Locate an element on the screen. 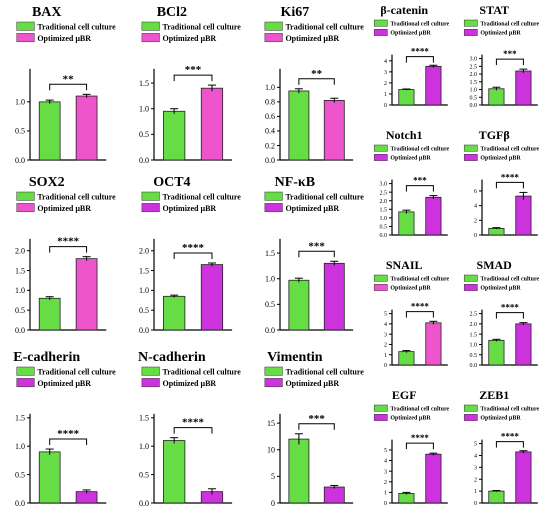  chart-title: BAX is located at coordinates (47, 12).